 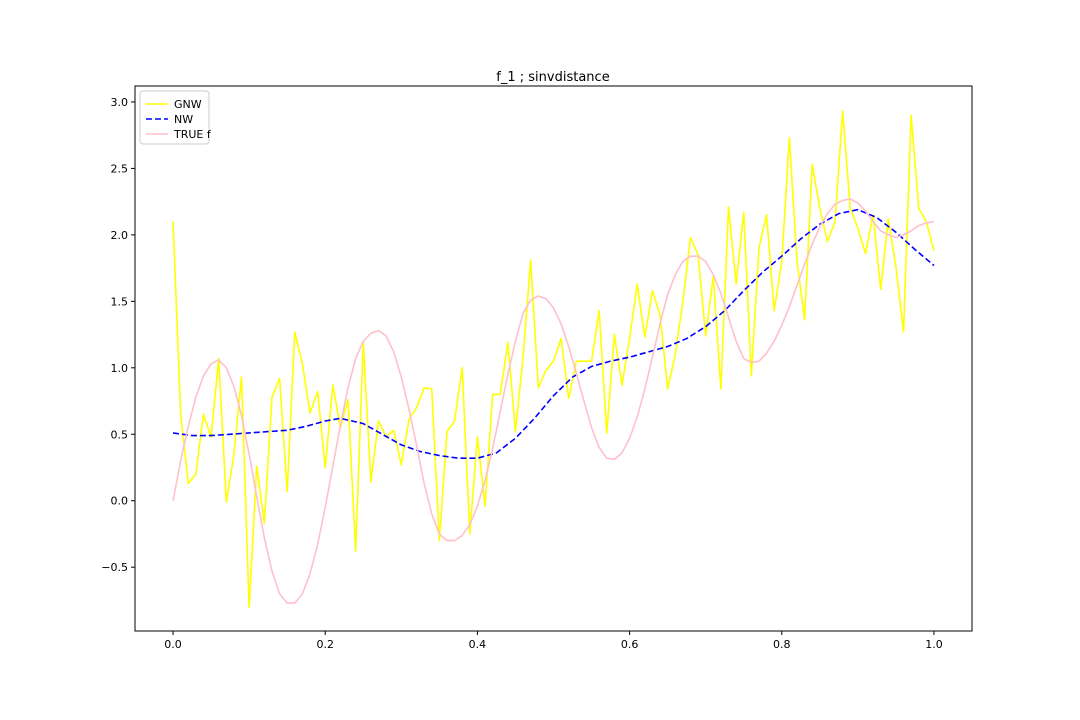 I want to click on x-tick-label: 0.0, so click(x=173, y=644).